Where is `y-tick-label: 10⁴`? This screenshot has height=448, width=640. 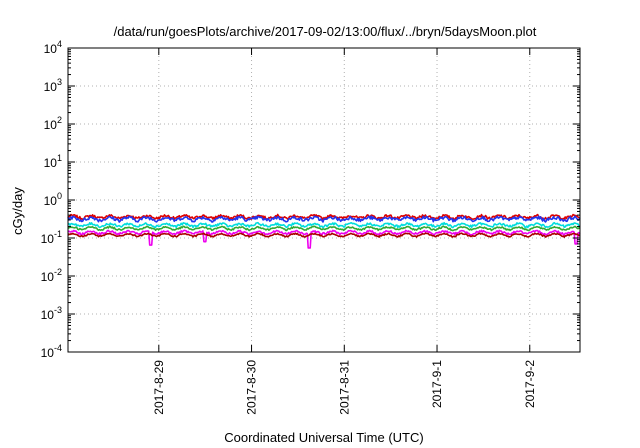 y-tick-label: 10⁴ is located at coordinates (53, 47).